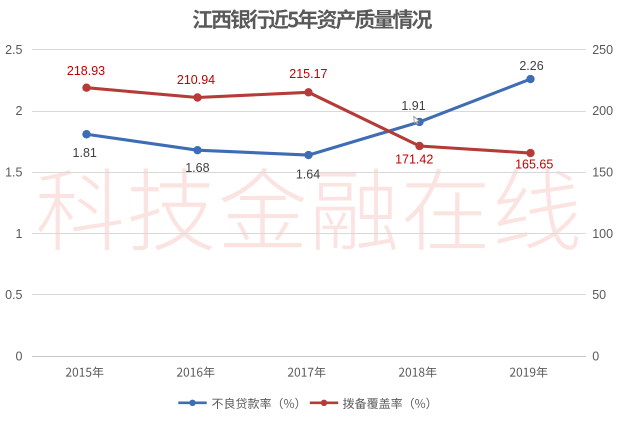  Describe the element at coordinates (308, 74) in the screenshot. I see `svg-text: 215.17` at that location.